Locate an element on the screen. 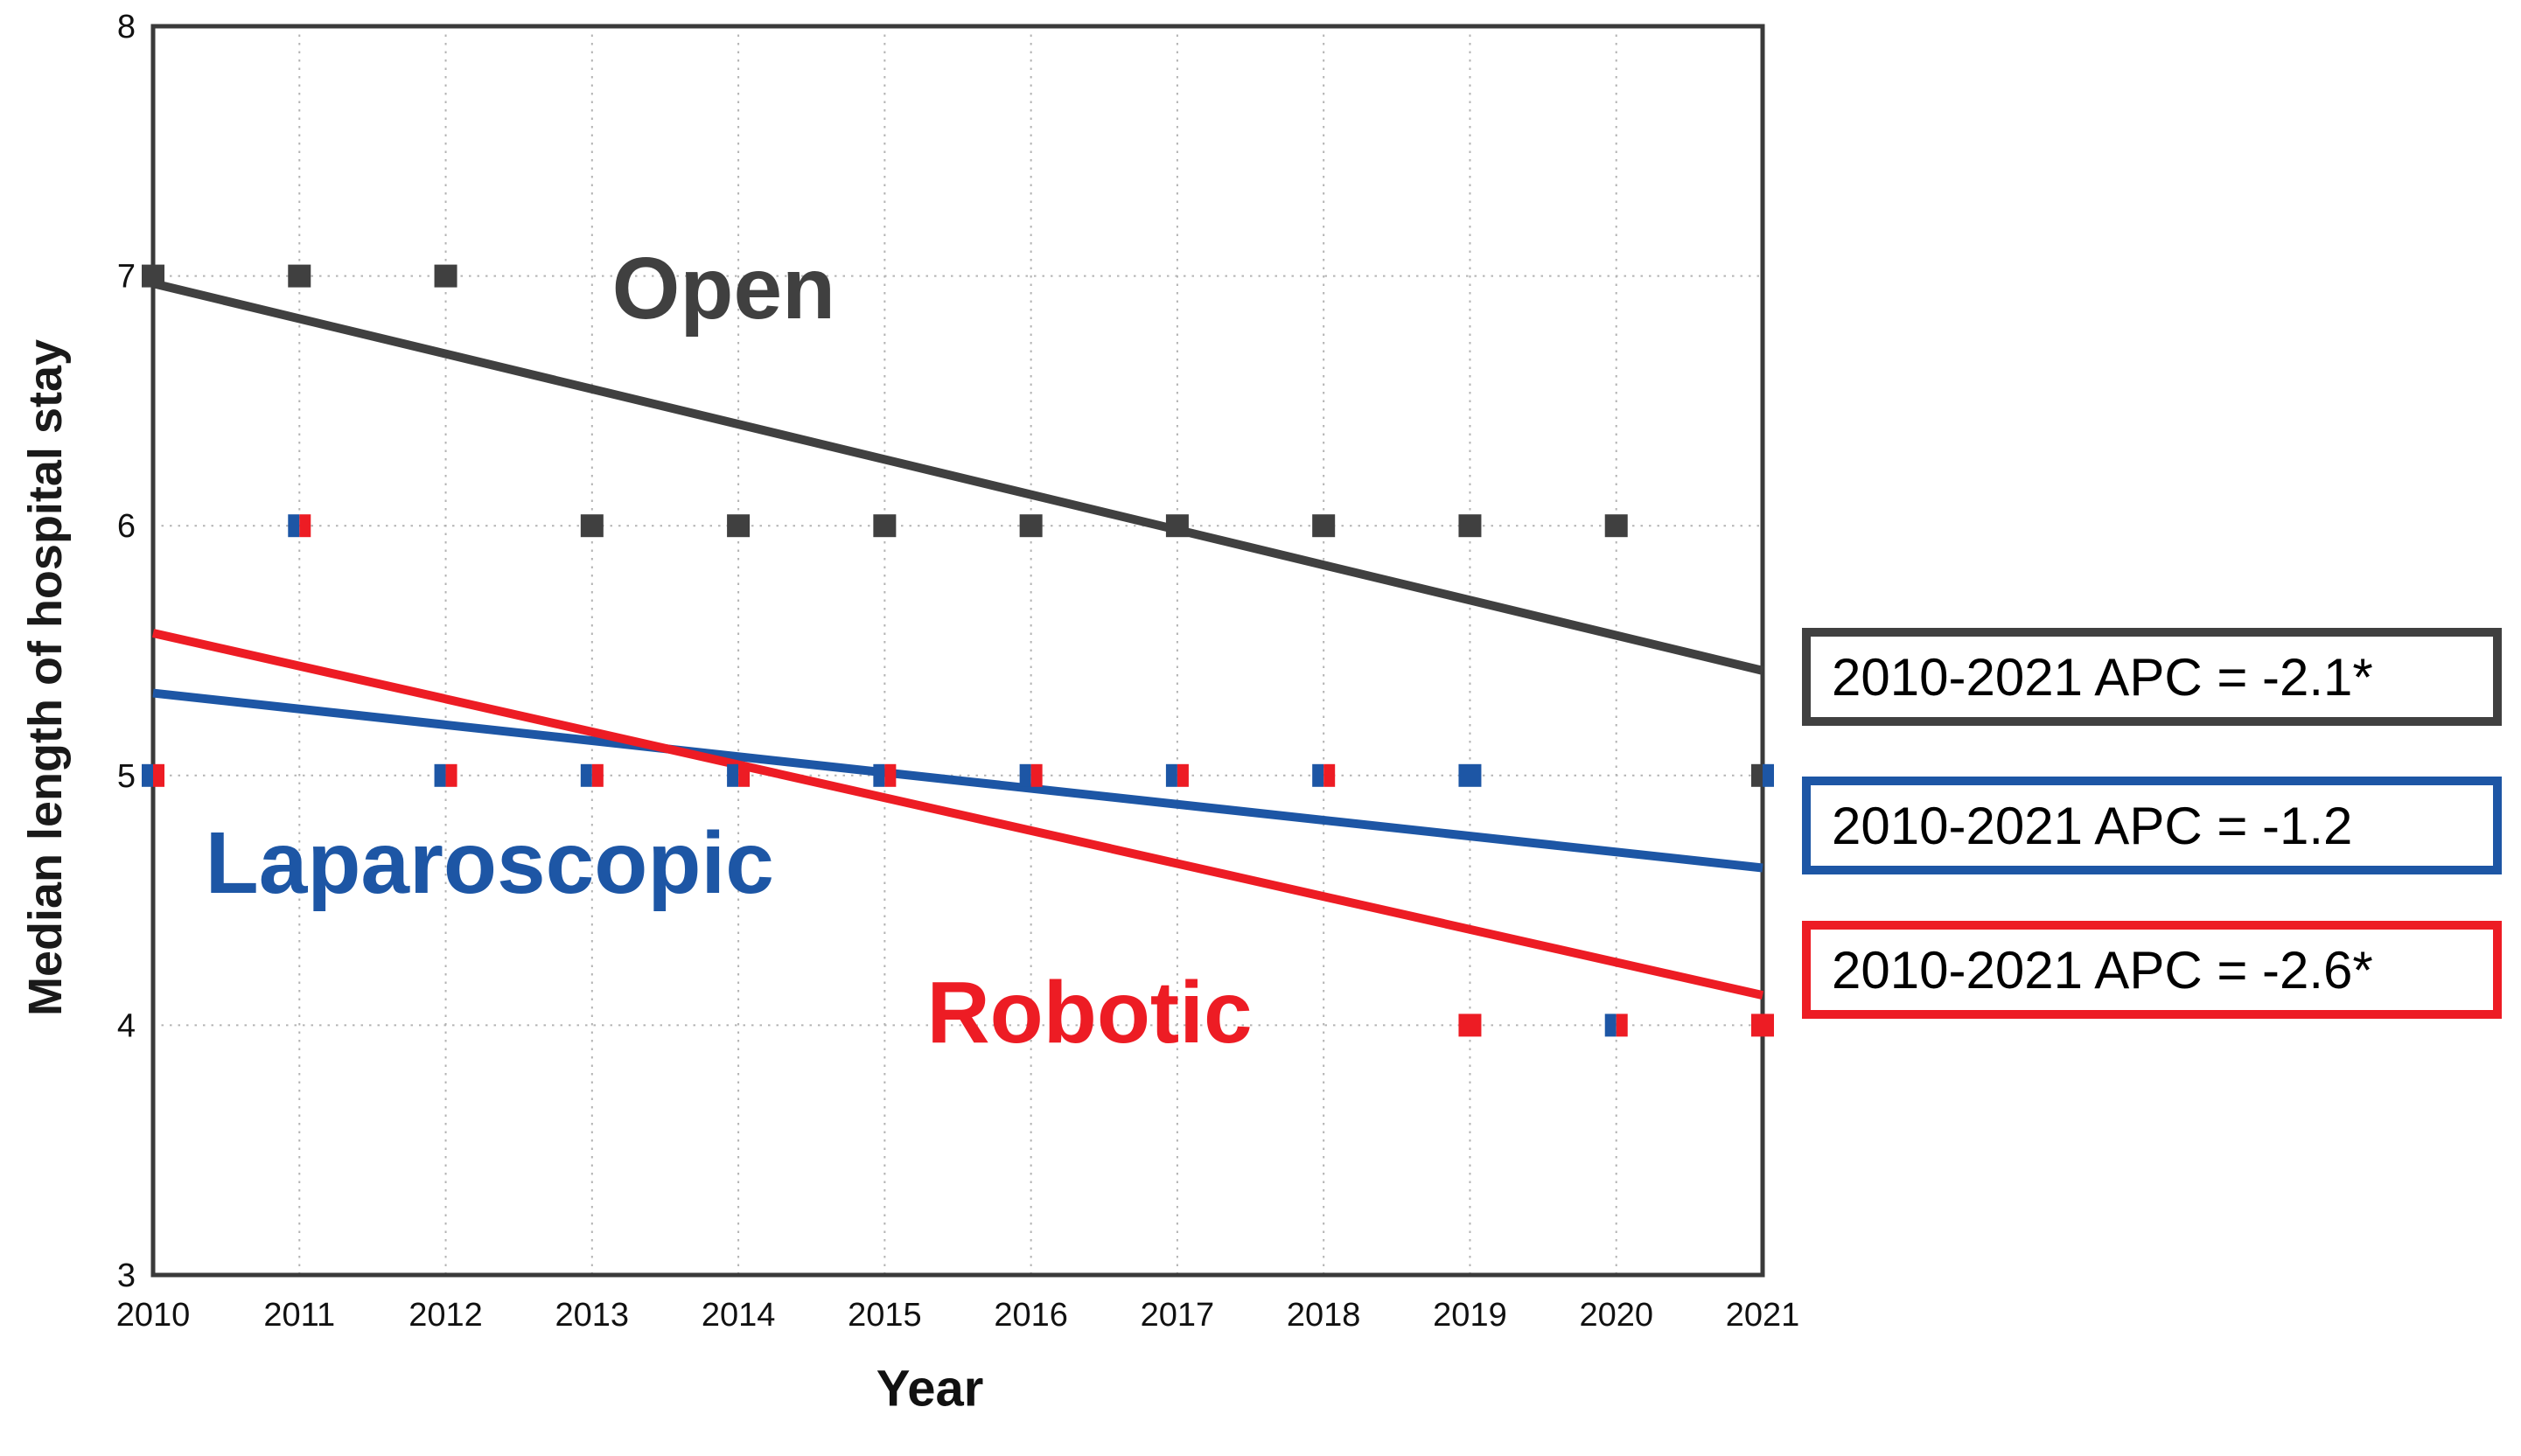  trendline-laparoscopic is located at coordinates (957, 780).